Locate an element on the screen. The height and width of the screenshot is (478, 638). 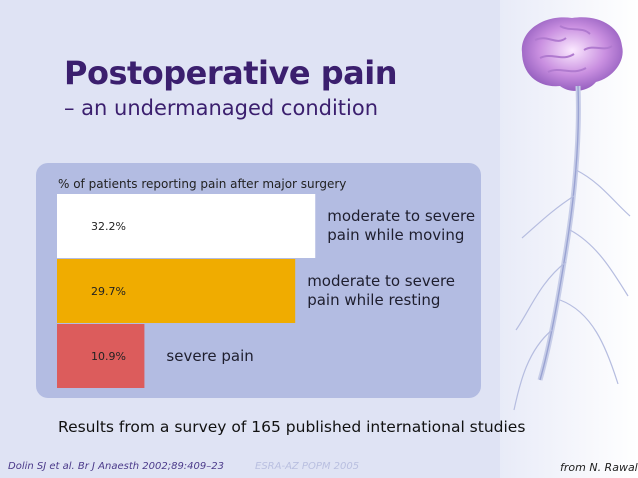
bar-category-line: severe pain is located at coordinates (210, 355).